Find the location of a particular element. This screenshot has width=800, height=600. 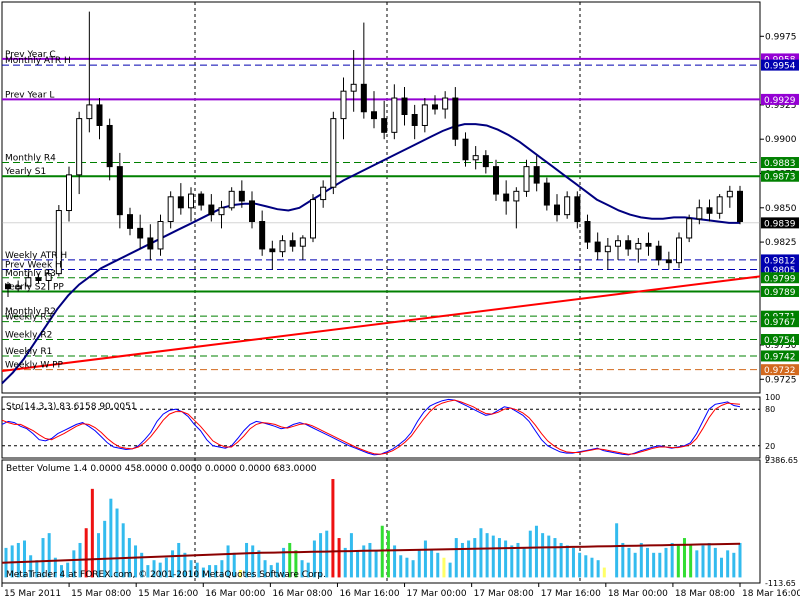

time-tick-label: 15 Mar 2011 is located at coordinates (32, 594).